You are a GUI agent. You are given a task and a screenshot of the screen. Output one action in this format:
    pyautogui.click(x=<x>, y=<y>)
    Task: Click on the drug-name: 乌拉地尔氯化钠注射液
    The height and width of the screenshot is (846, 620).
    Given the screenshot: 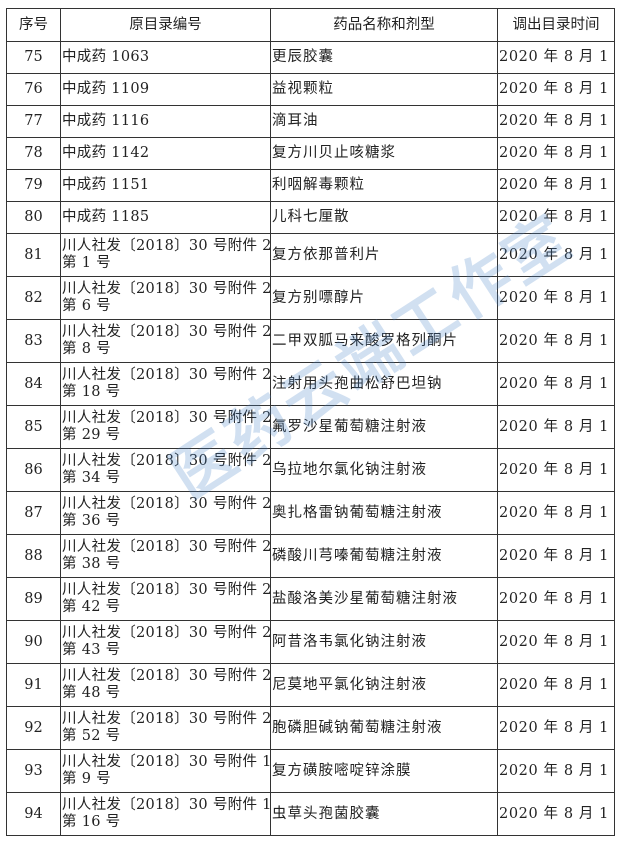 What is the action you would take?
    pyautogui.click(x=349, y=469)
    